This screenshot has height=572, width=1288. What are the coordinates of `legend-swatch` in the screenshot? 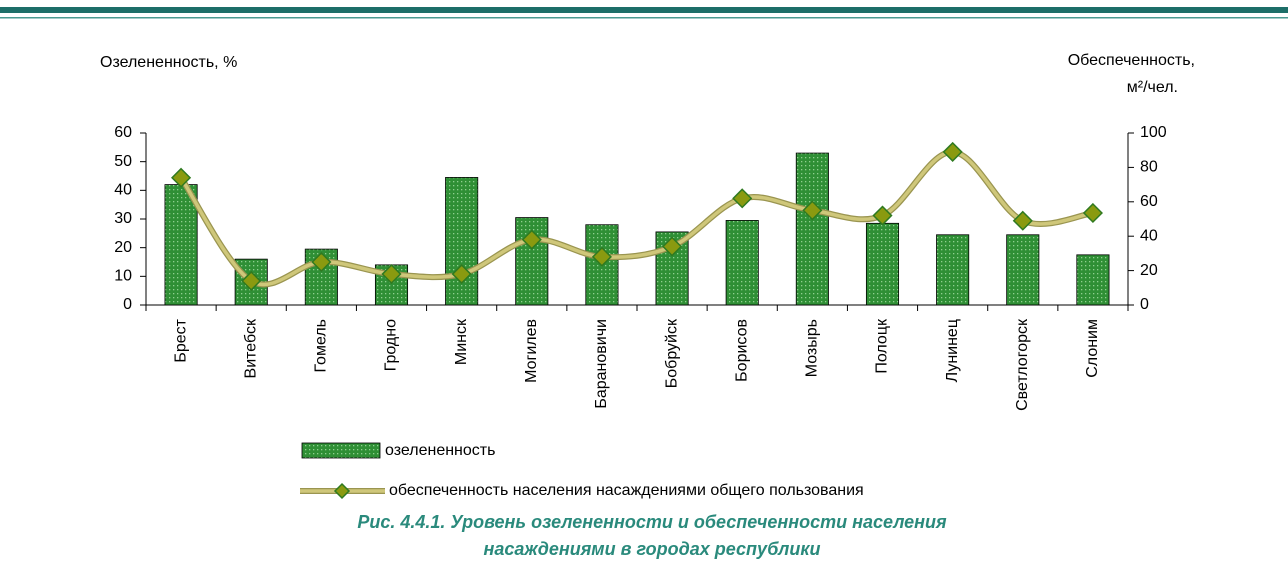 It's located at (341, 450).